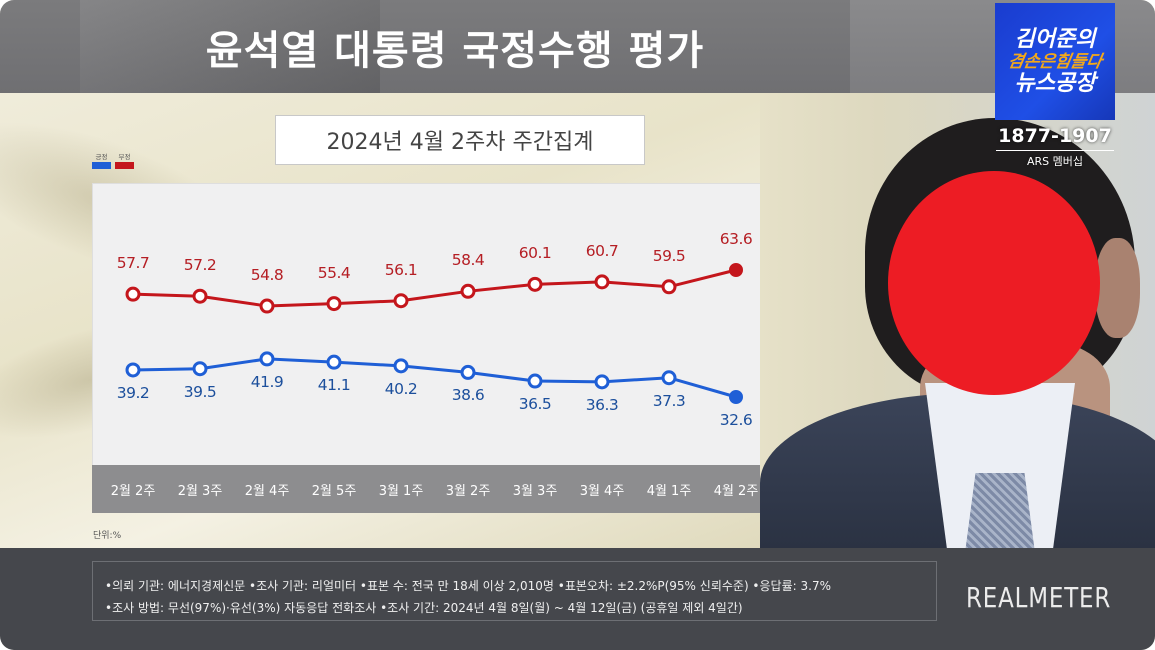 This screenshot has height=650, width=1155. Describe the element at coordinates (602, 404) in the screenshot. I see `positive-value-label: 36.3` at that location.